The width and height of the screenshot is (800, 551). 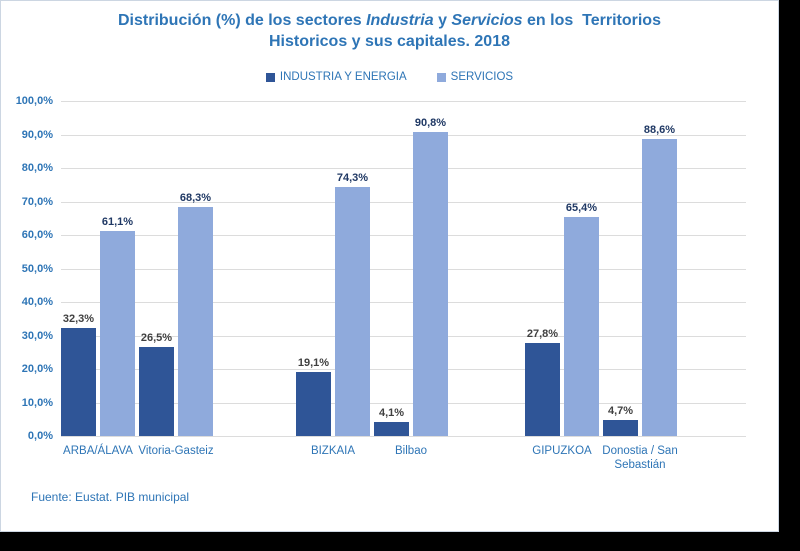 What do you see at coordinates (482, 77) in the screenshot?
I see `legend-label-servicios: SERVICIOS` at bounding box center [482, 77].